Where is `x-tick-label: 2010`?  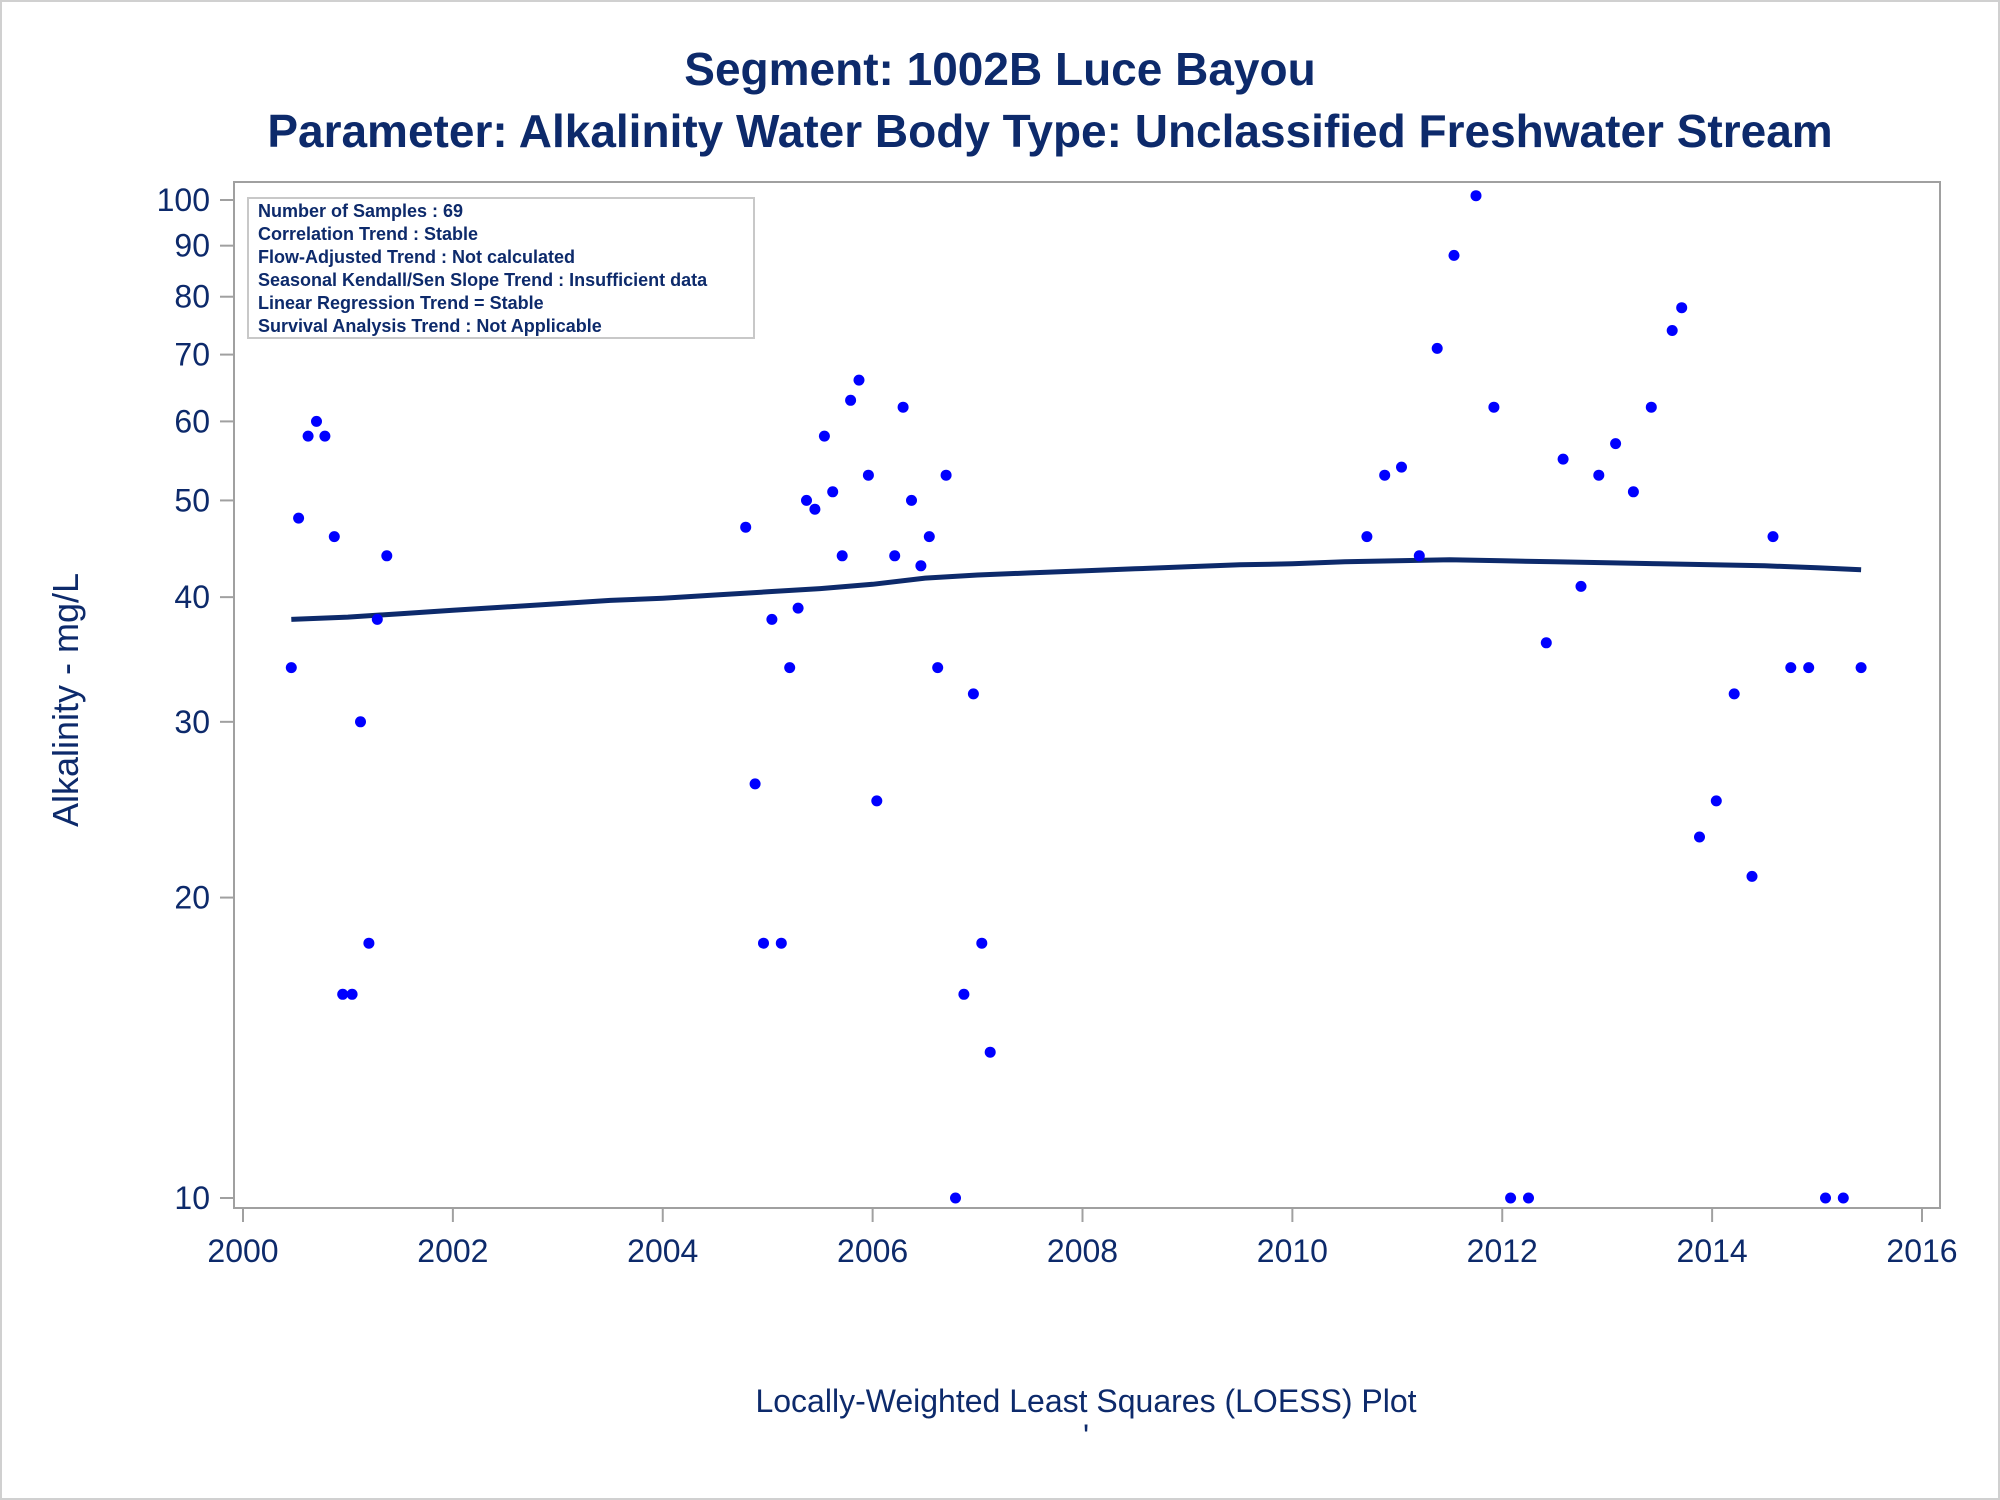 x-tick-label: 2010 is located at coordinates (1292, 1251).